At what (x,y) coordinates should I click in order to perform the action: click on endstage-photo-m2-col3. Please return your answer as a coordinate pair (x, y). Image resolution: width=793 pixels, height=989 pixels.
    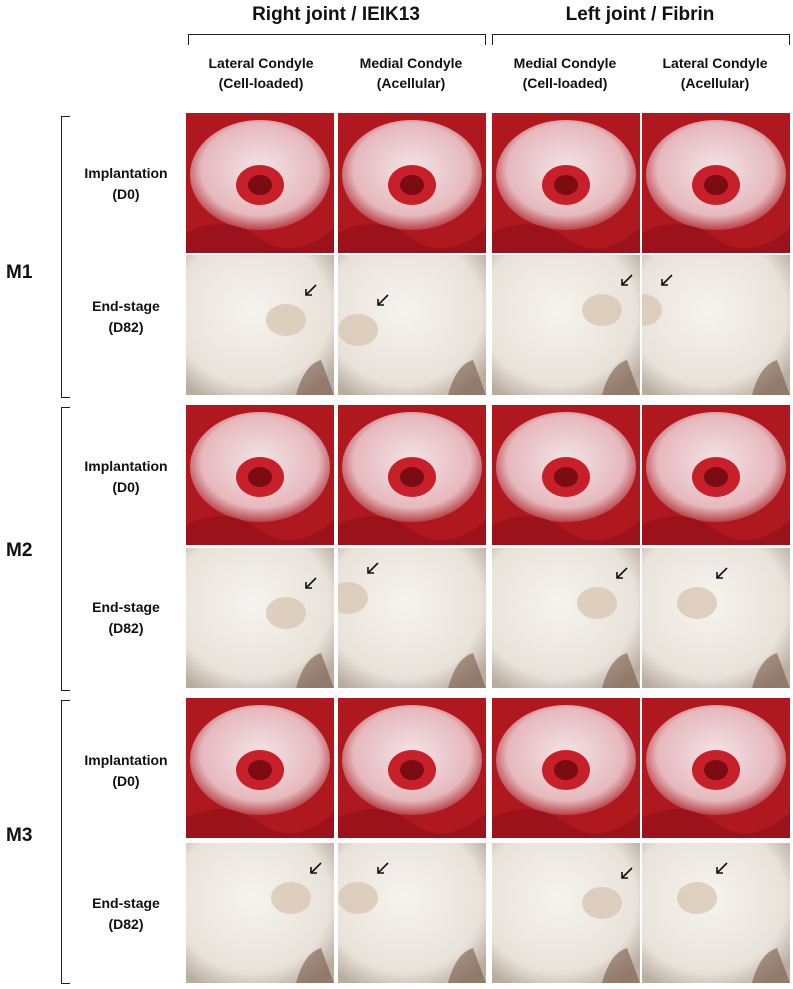
    Looking at the image, I should click on (566, 618).